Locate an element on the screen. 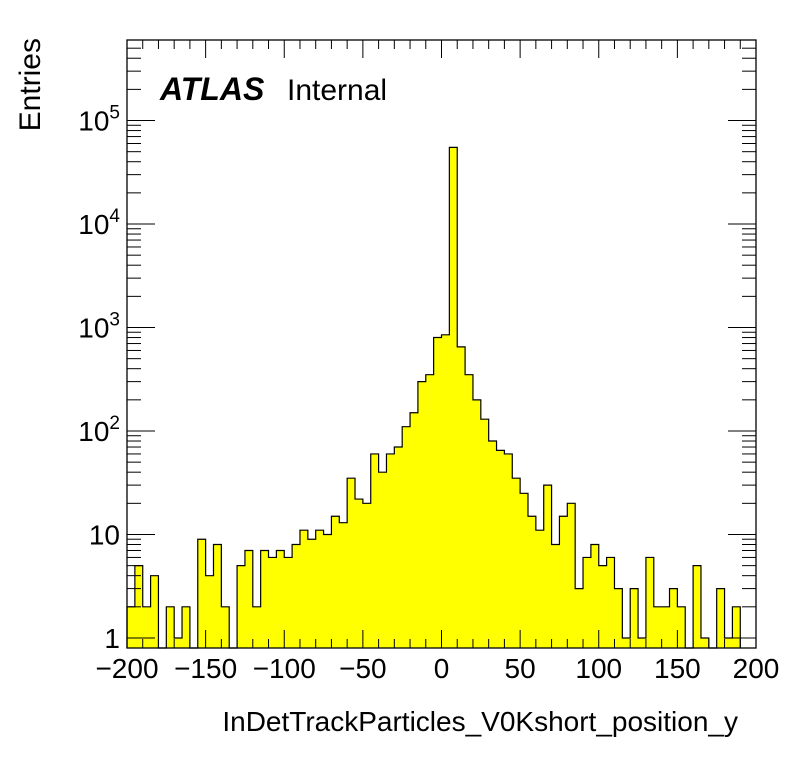 This screenshot has width=796, height=772. x-tick-label: 150 is located at coordinates (677, 668).